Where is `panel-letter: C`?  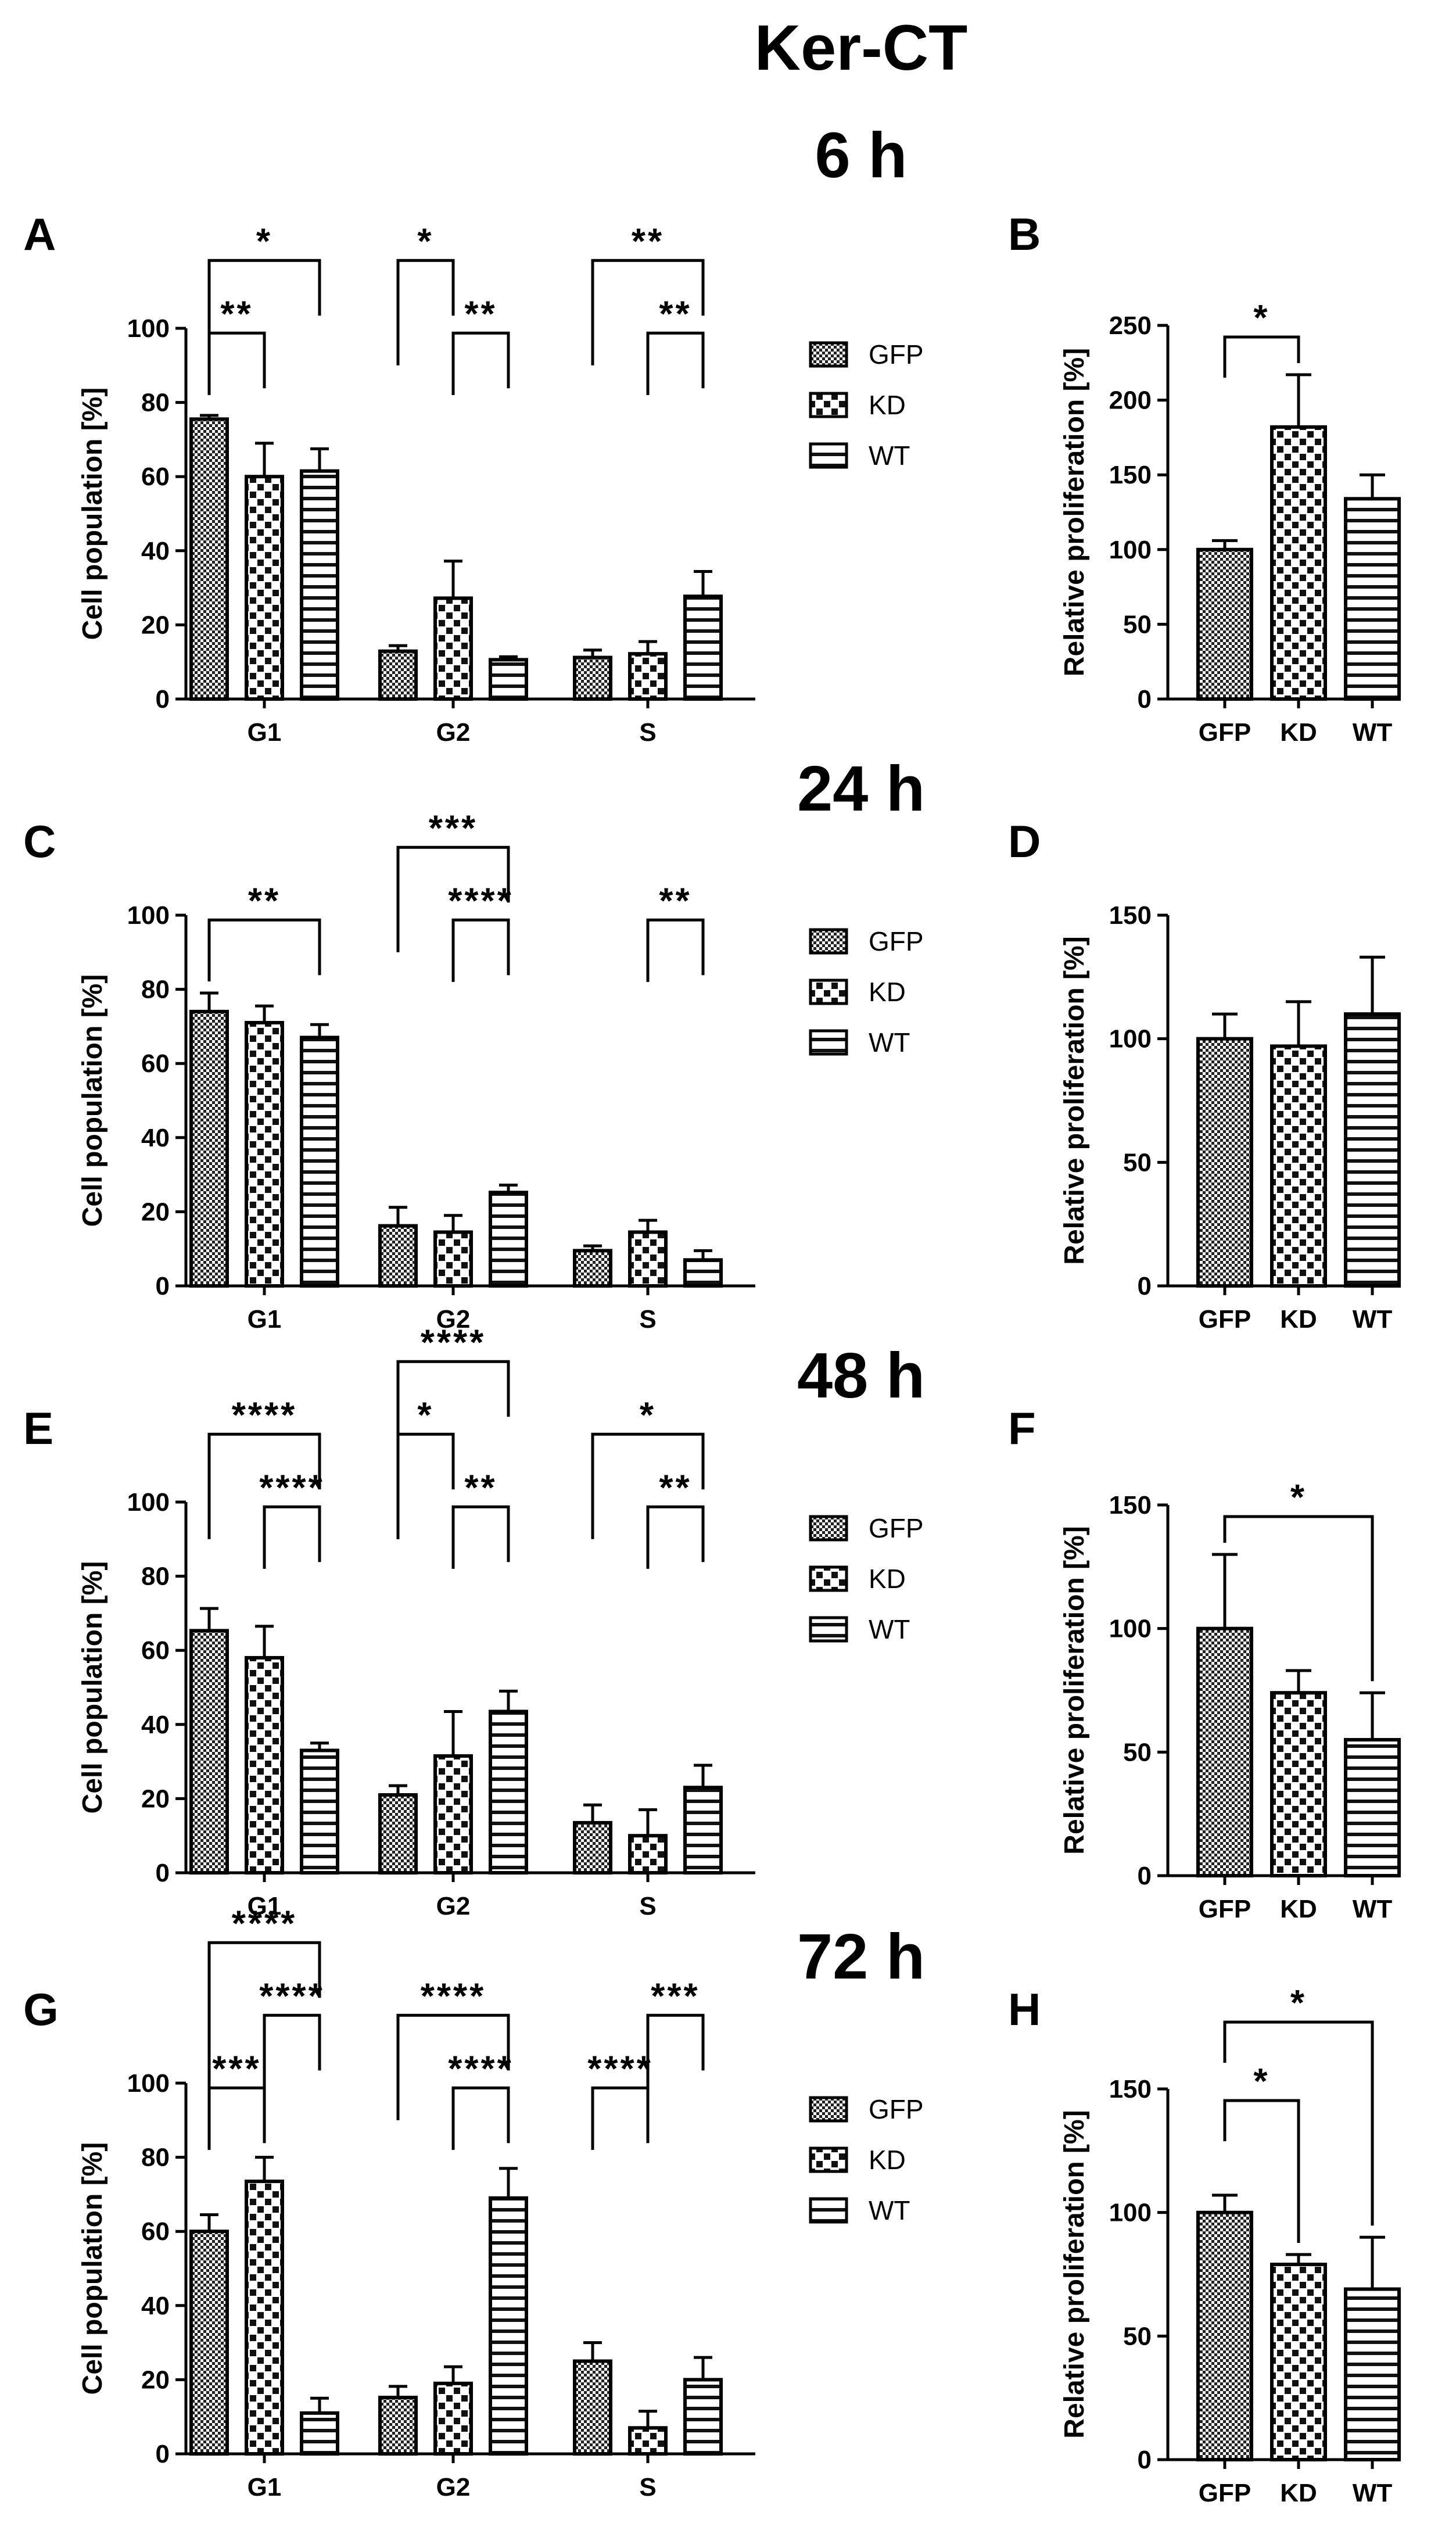 panel-letter: C is located at coordinates (40, 841).